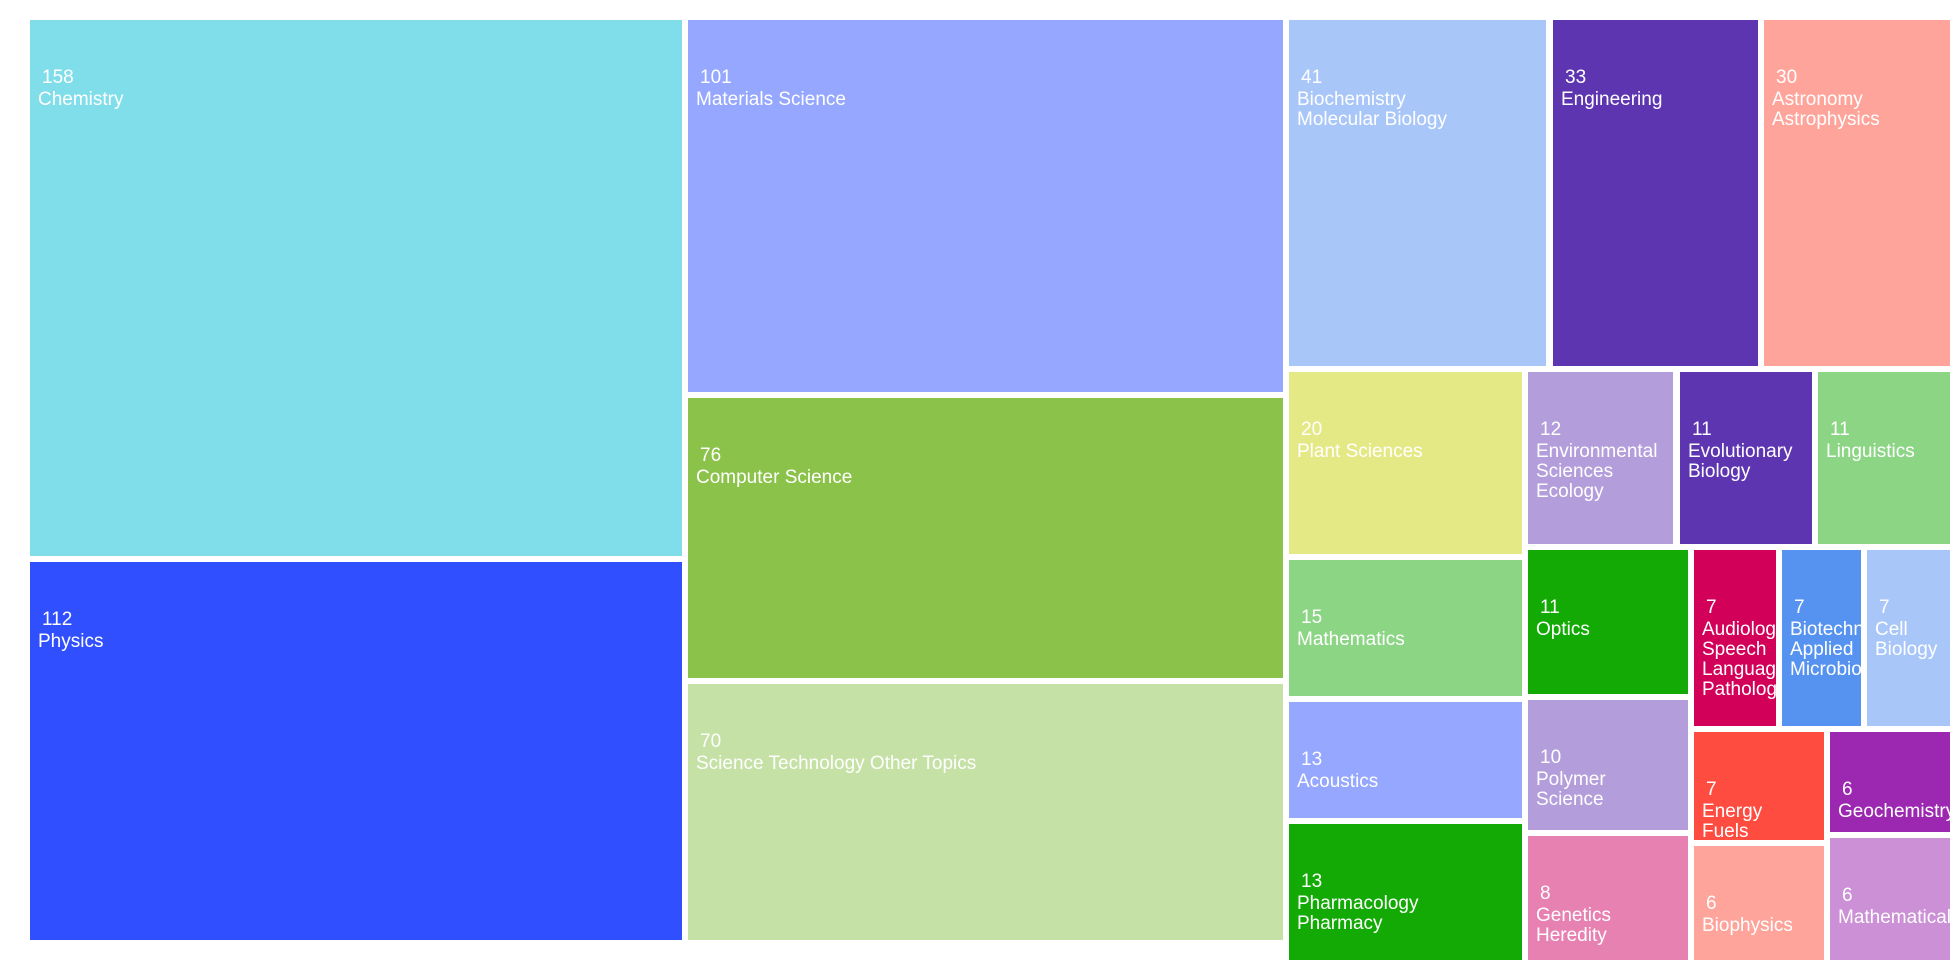 This screenshot has width=1960, height=960. What do you see at coordinates (360, 631) in the screenshot?
I see `tile-text: 112 Physics` at bounding box center [360, 631].